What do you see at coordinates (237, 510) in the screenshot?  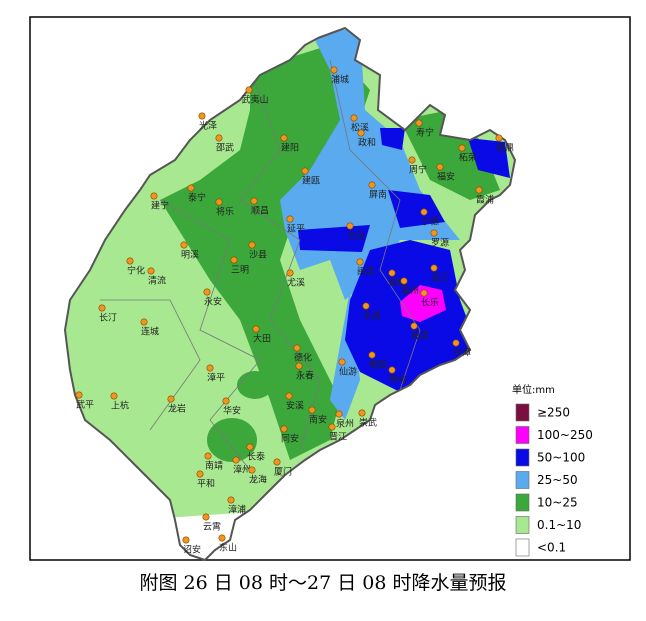 I see `city-label: 漳浦` at bounding box center [237, 510].